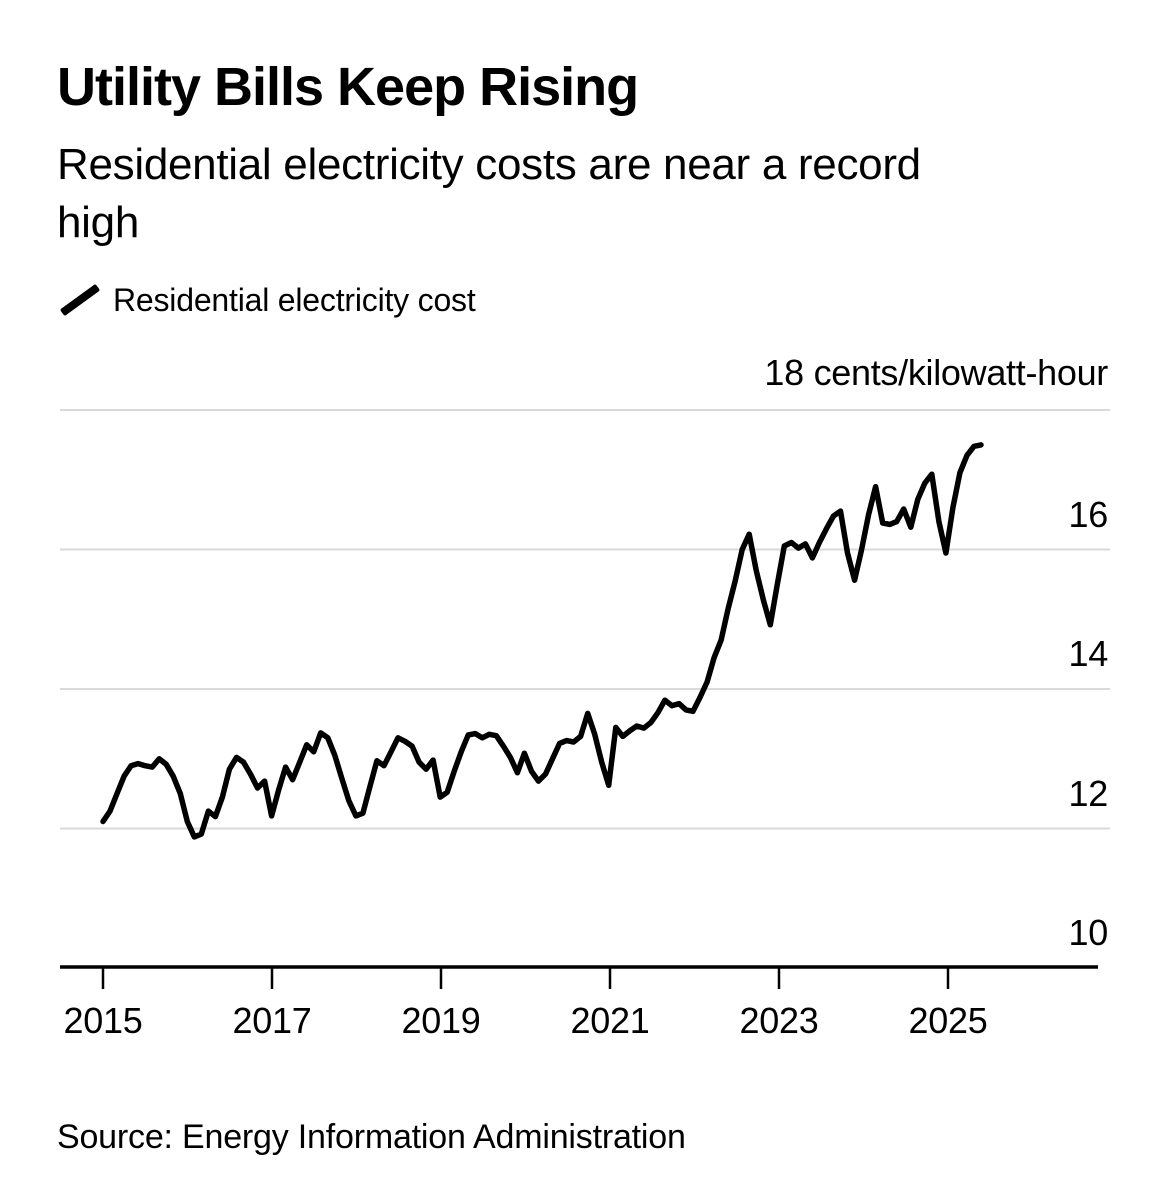 Image resolution: width=1168 pixels, height=1200 pixels. Describe the element at coordinates (272, 1020) in the screenshot. I see `x-tick-label-2017: 2017` at that location.